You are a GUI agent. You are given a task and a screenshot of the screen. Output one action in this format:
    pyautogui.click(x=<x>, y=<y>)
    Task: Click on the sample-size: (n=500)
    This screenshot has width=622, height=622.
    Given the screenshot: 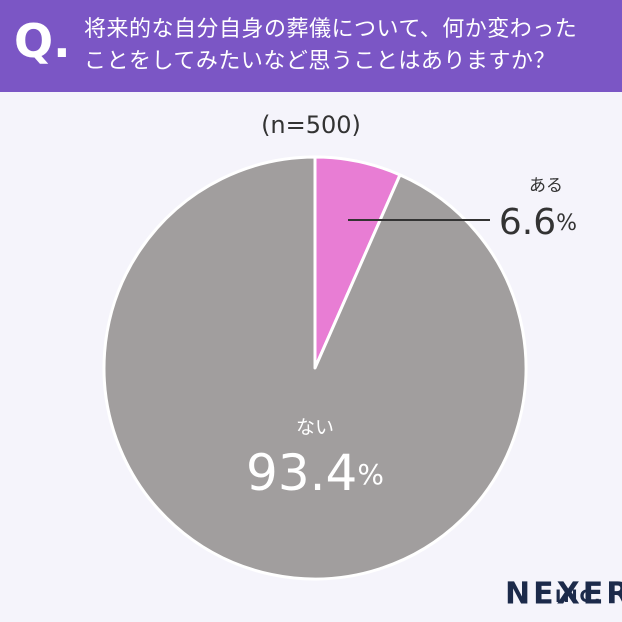 What is the action you would take?
    pyautogui.click(x=311, y=125)
    